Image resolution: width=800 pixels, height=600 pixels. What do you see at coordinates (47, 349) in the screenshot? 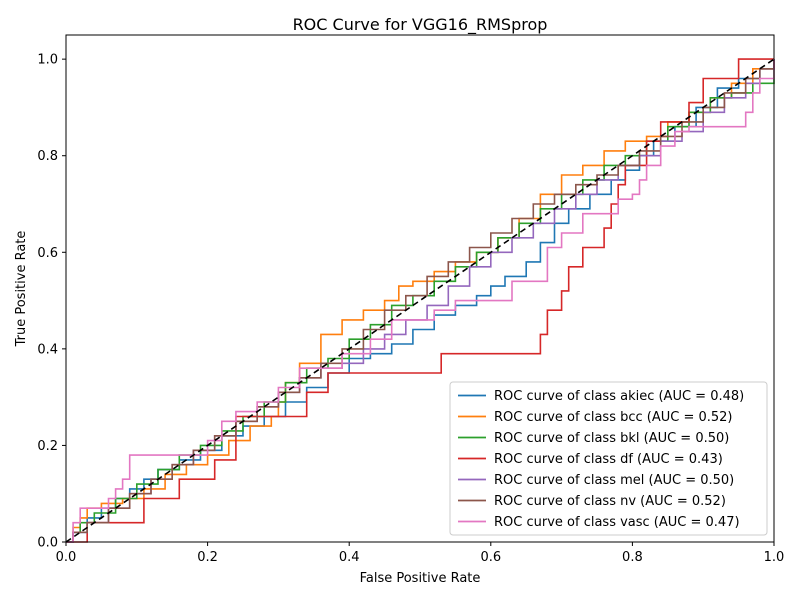
I see `y-tick-label-2: 0.4` at bounding box center [47, 349].